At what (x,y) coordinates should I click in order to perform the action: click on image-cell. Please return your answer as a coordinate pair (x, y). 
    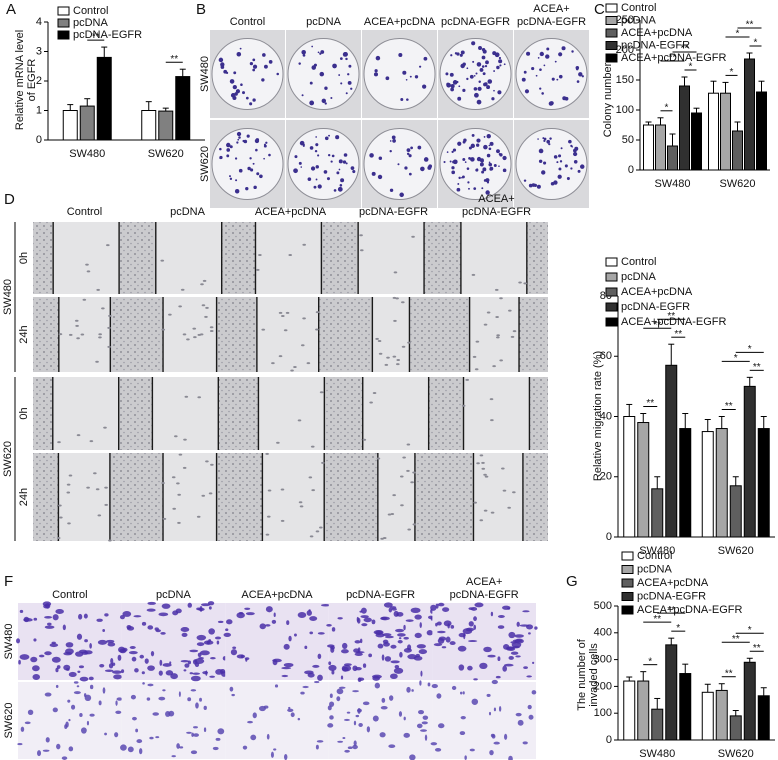
    Looking at the image, I should click on (173, 720).